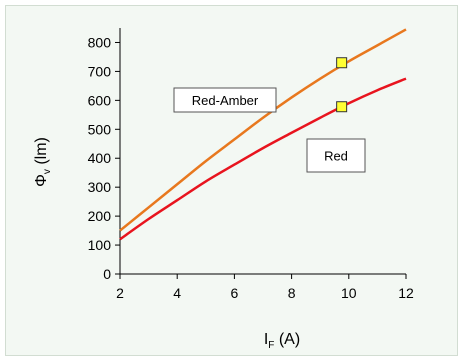 This screenshot has height=362, width=464. Describe the element at coordinates (100, 100) in the screenshot. I see `y-tick-label: 600` at that location.